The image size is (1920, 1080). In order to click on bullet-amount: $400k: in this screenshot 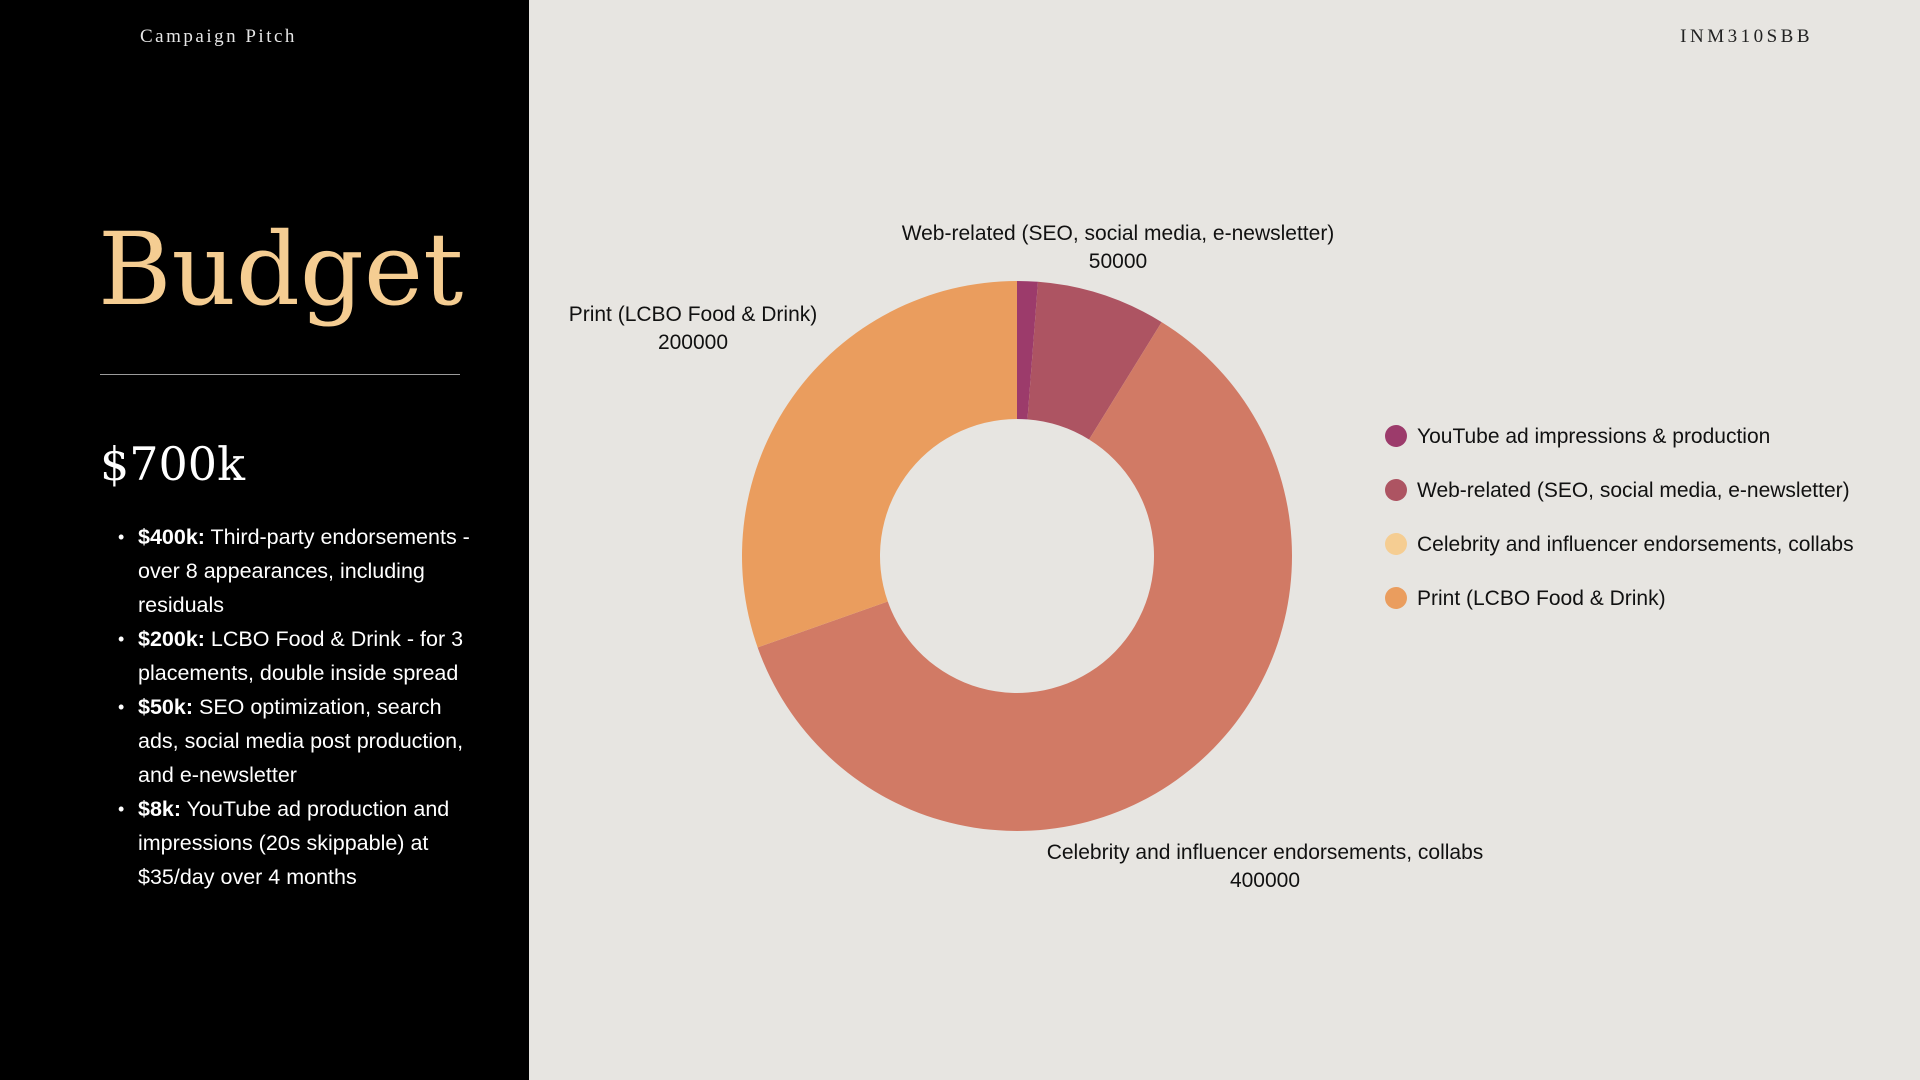, I will do `click(171, 537)`.